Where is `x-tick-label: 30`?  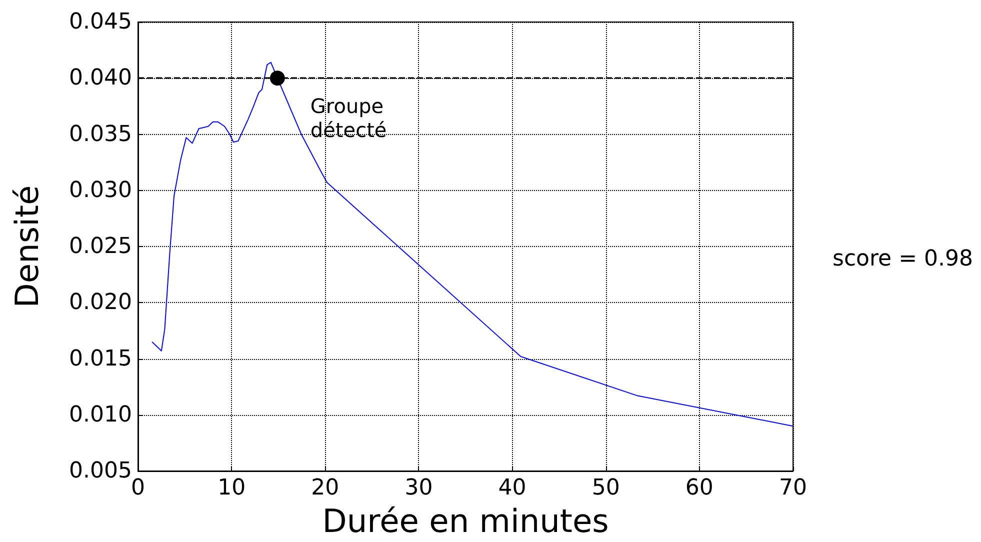
x-tick-label: 30 is located at coordinates (418, 488).